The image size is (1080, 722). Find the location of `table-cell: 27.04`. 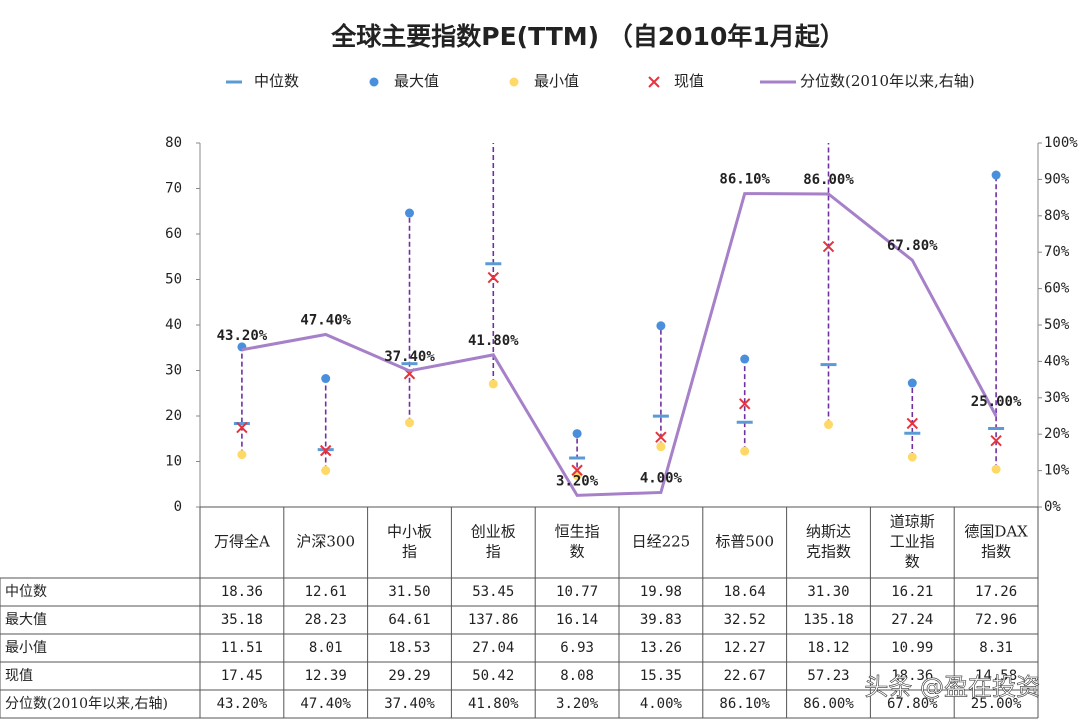

table-cell: 27.04 is located at coordinates (493, 648).